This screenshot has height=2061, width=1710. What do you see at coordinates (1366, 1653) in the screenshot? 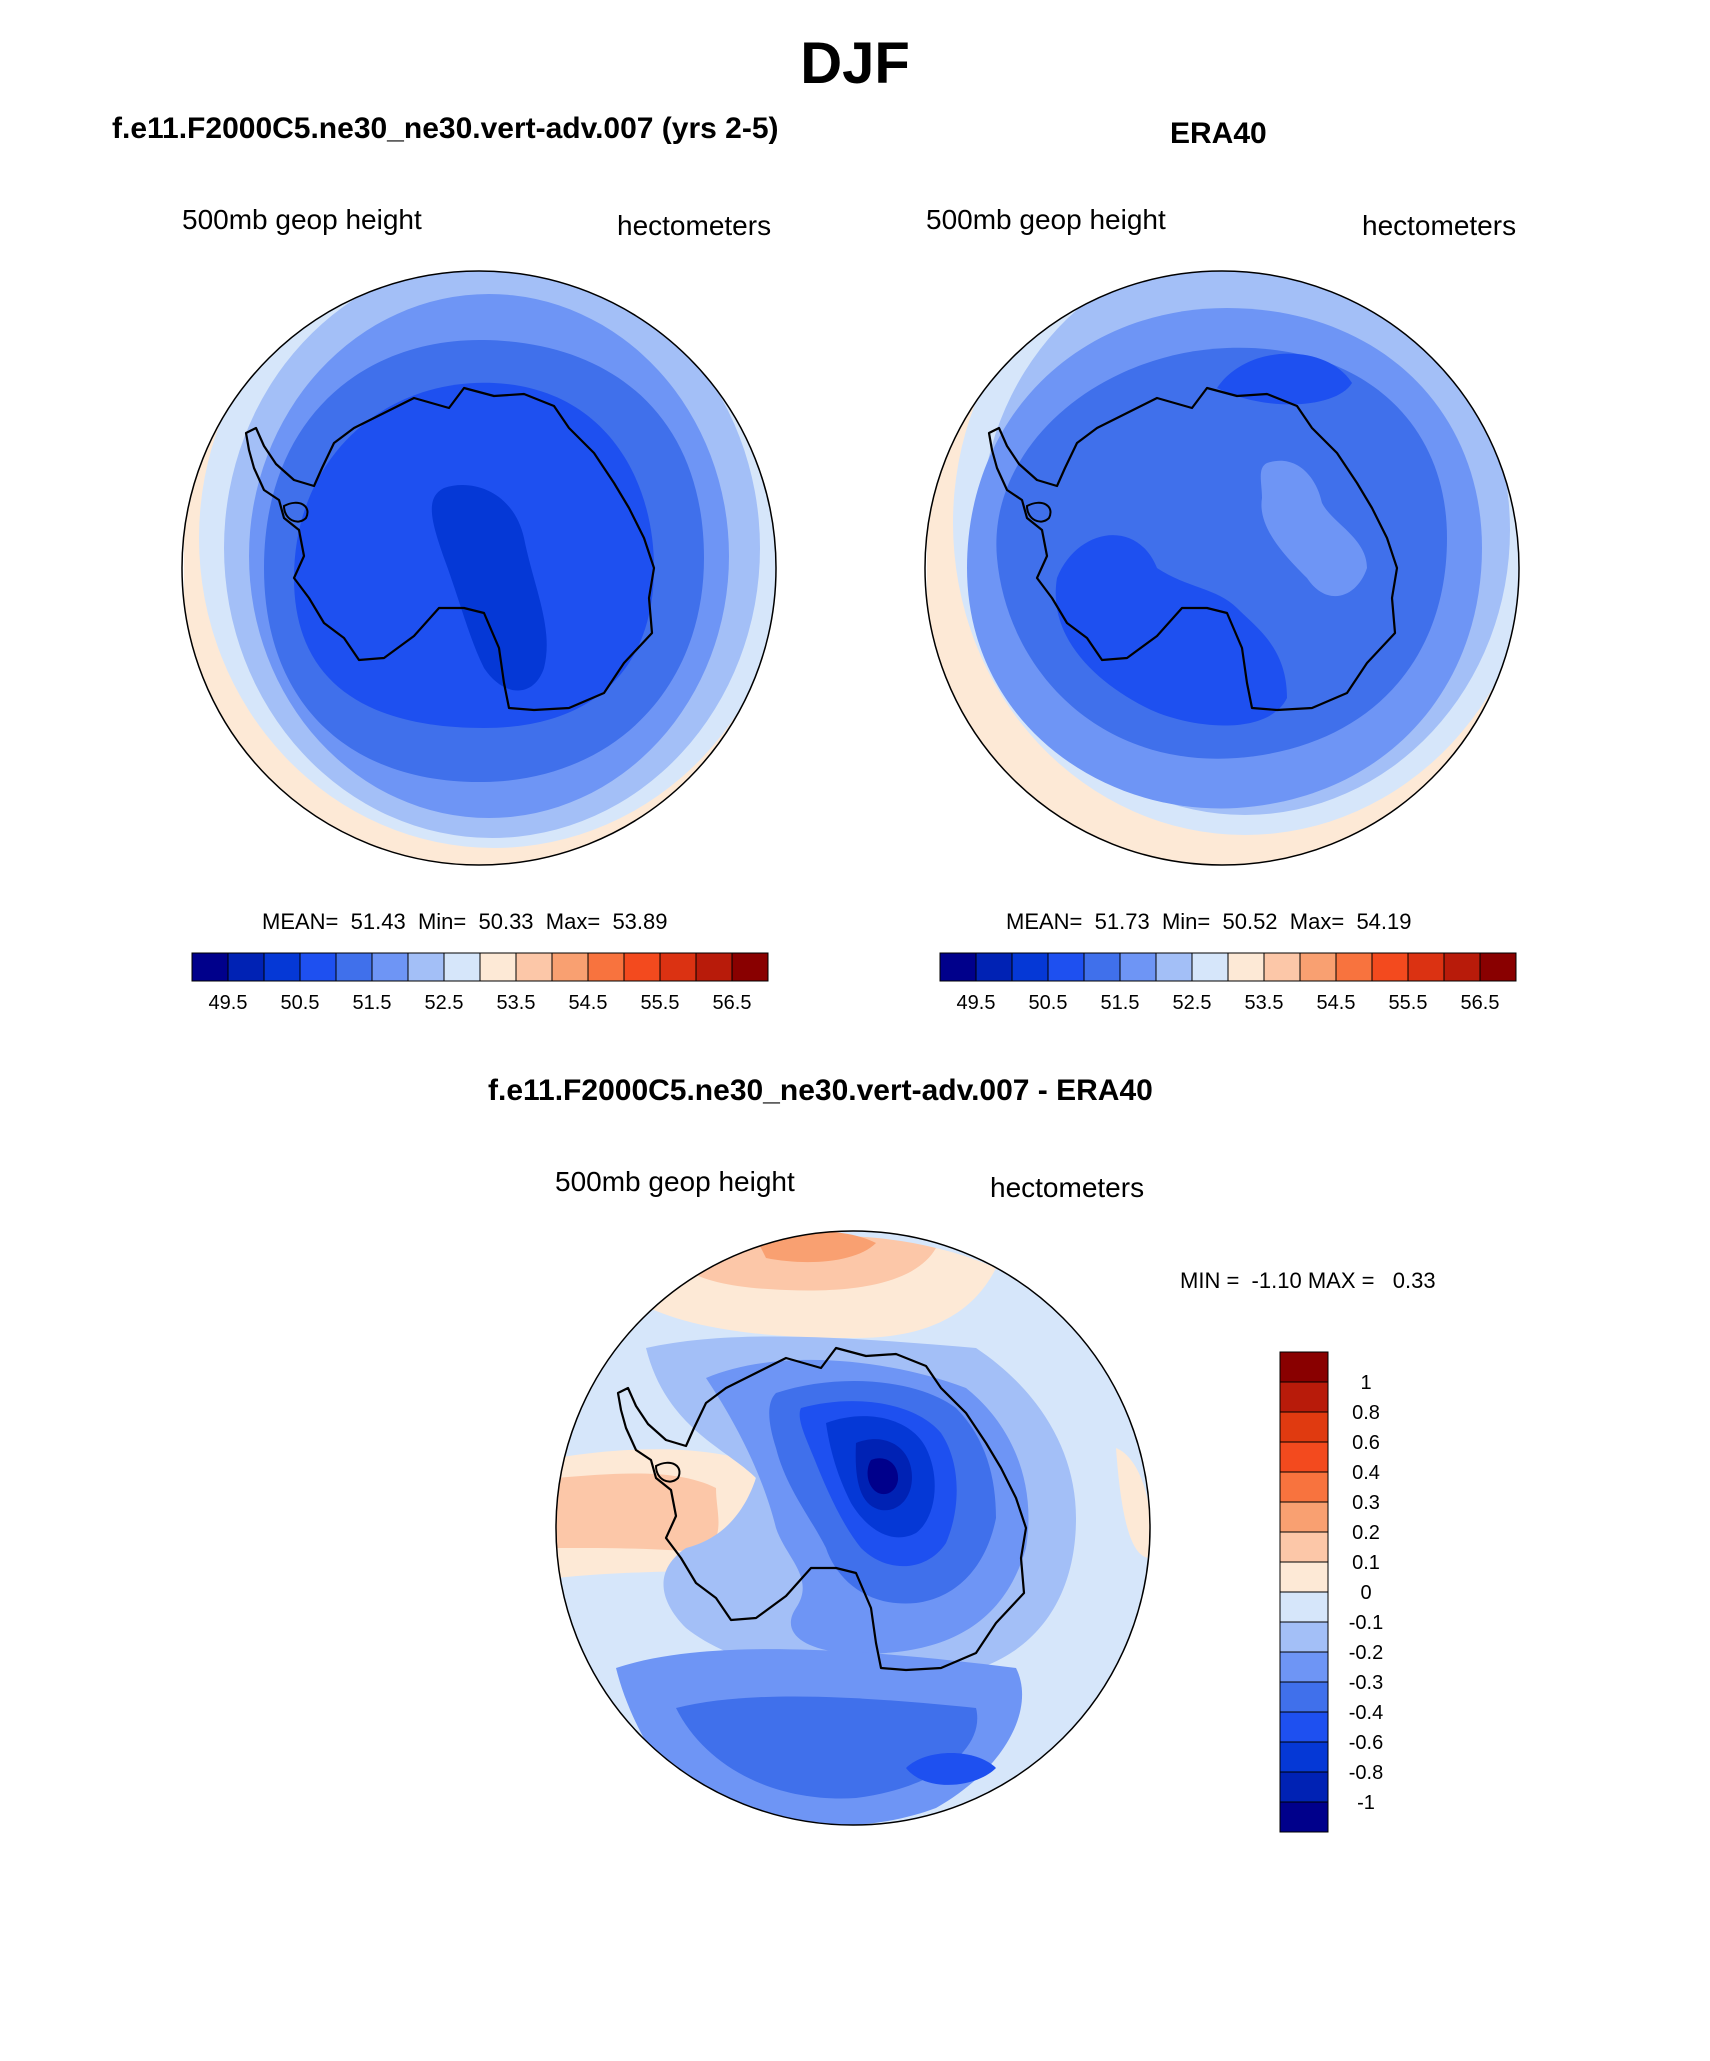
I see `panel-3-colorbar-tick-label: -0.2` at bounding box center [1366, 1653].